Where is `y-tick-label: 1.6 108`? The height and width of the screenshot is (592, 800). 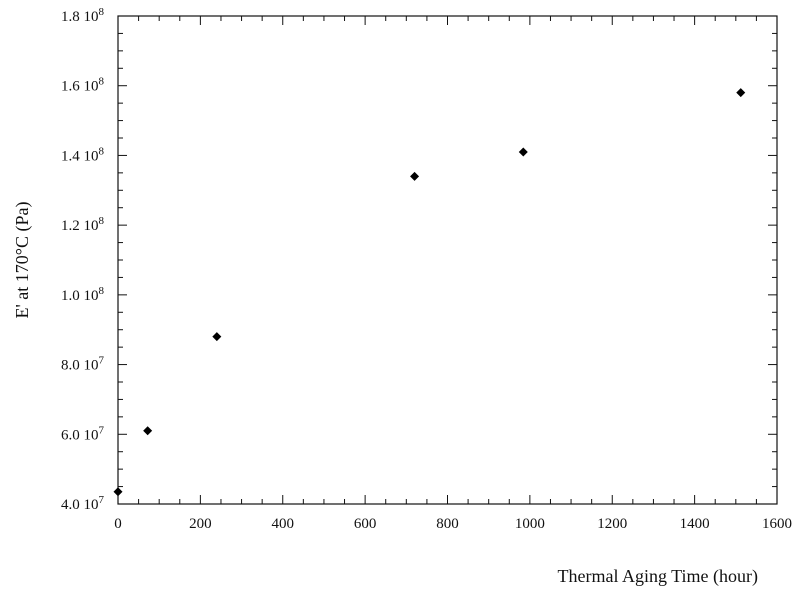 y-tick-label: 1.6 108 is located at coordinates (83, 85).